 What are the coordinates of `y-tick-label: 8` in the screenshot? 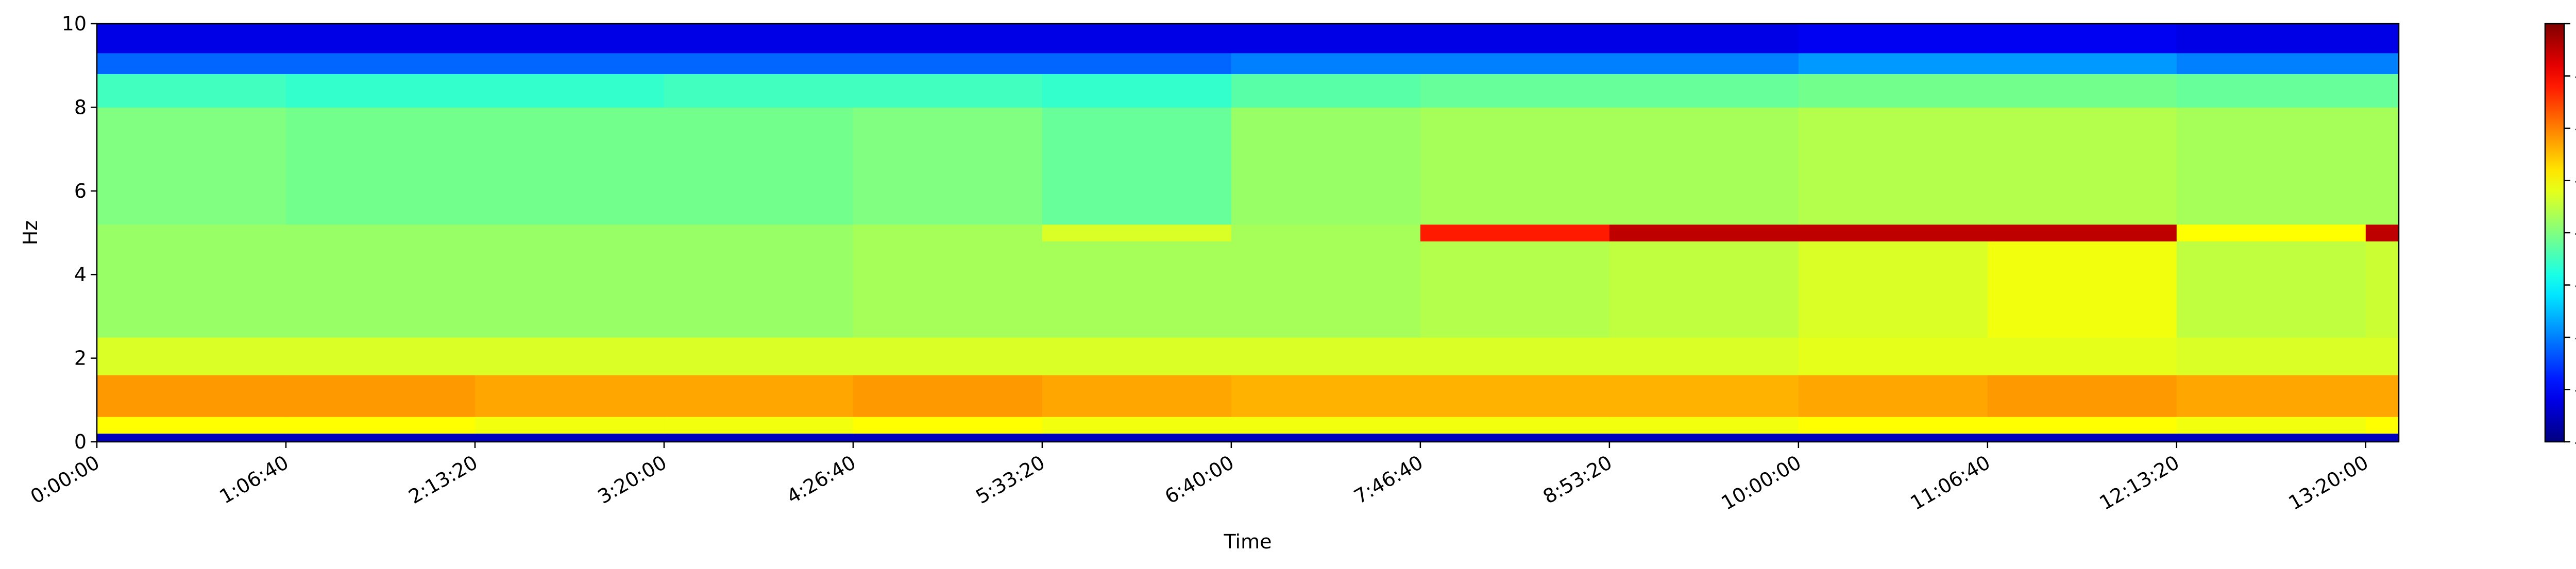 It's located at (80, 107).